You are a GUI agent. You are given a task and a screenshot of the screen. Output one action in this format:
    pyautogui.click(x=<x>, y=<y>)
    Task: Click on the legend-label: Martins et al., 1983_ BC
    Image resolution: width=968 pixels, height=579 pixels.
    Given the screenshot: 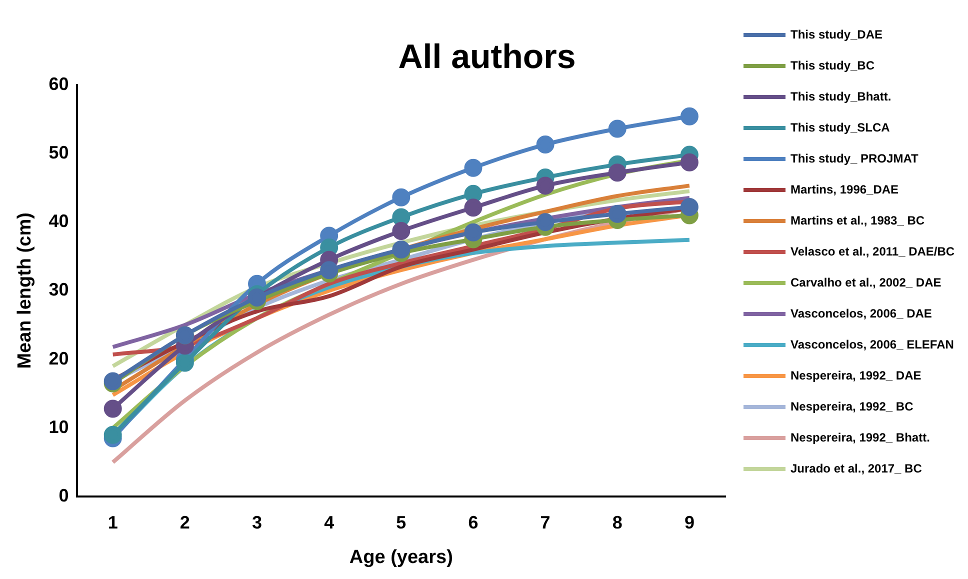 What is the action you would take?
    pyautogui.click(x=857, y=220)
    